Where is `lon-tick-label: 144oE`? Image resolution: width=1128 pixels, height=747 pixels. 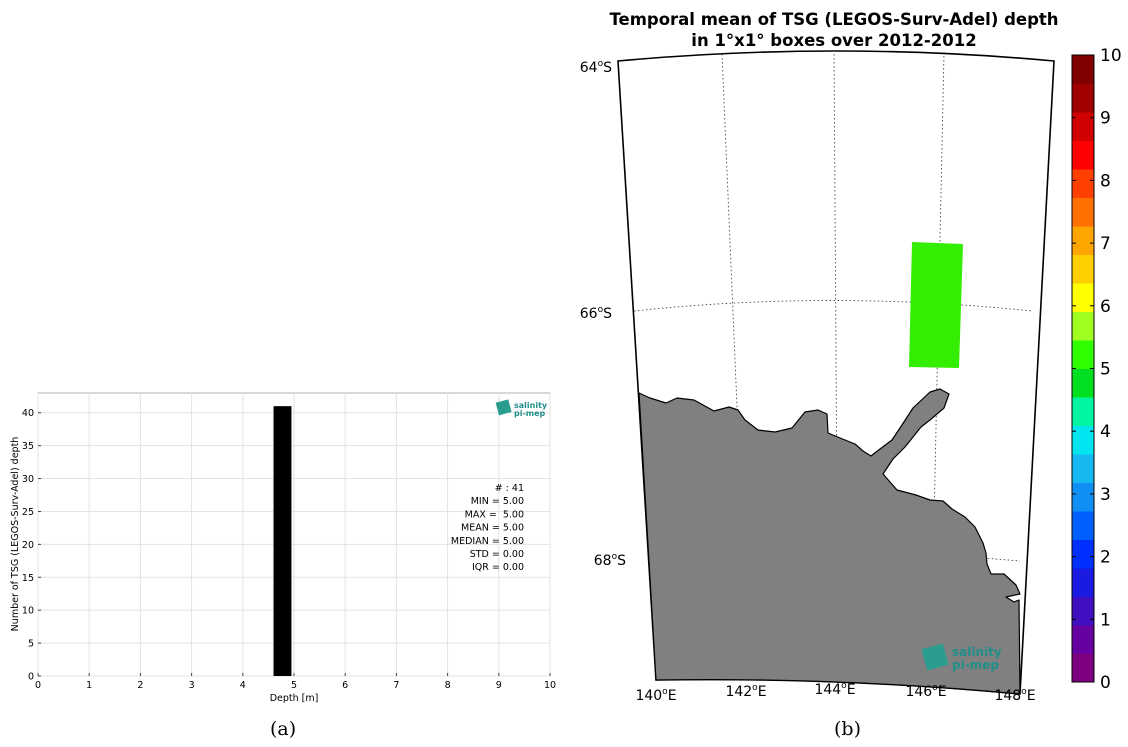 lon-tick-label: 144oE is located at coordinates (834, 689).